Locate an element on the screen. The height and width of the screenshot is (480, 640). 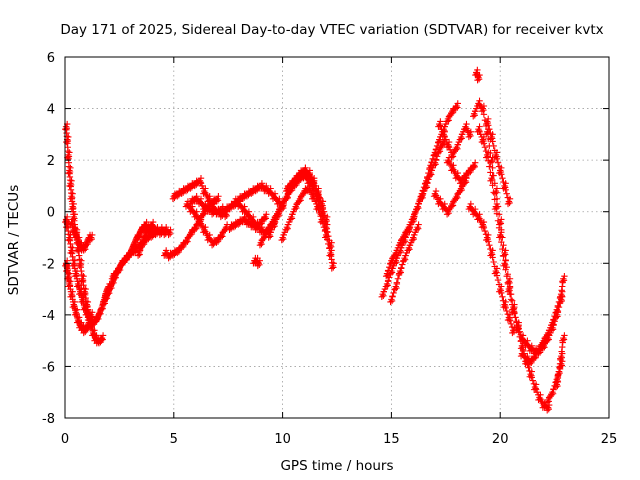
x-tick-label: 25 is located at coordinates (609, 439).